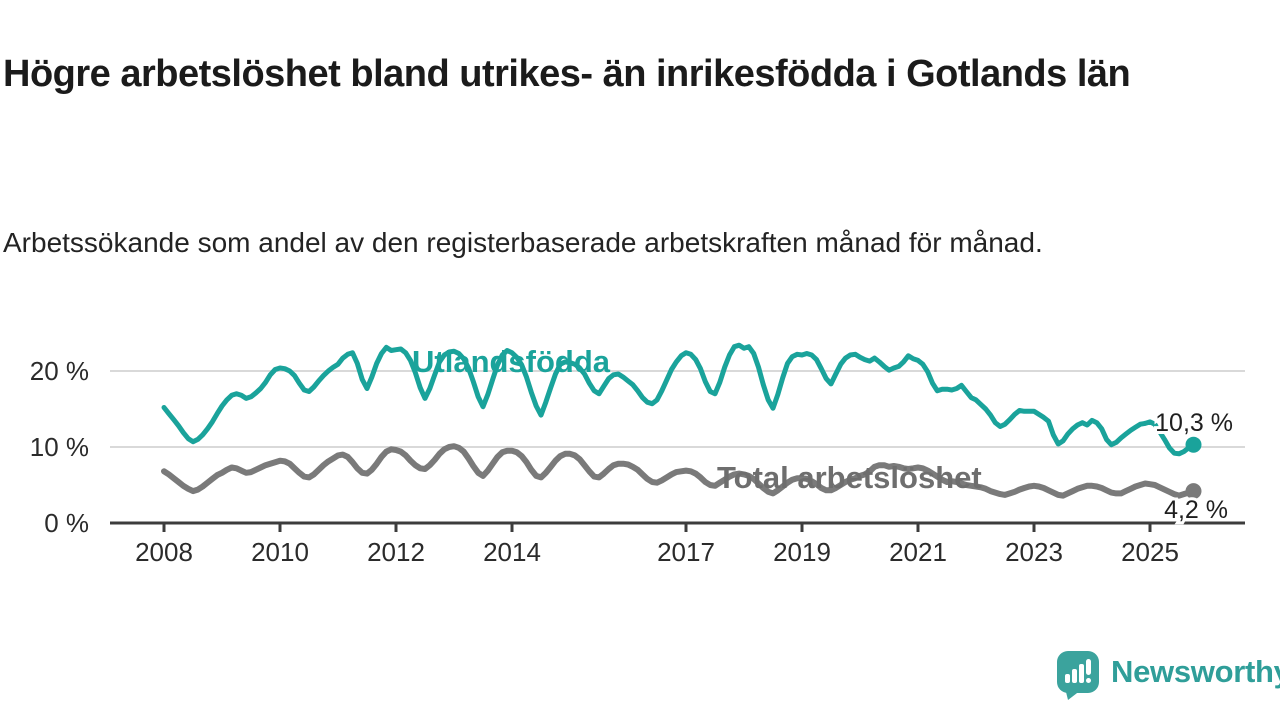  Describe the element at coordinates (1088, 667) in the screenshot. I see `logo-exclamation-bar` at that location.